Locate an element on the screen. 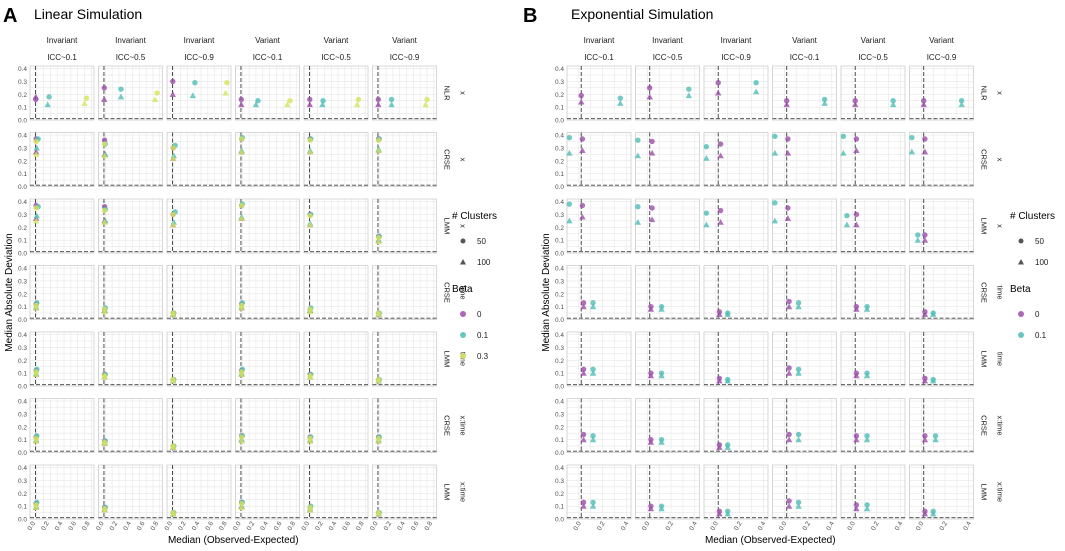  x-tick-label: 0.2 is located at coordinates (944, 526).